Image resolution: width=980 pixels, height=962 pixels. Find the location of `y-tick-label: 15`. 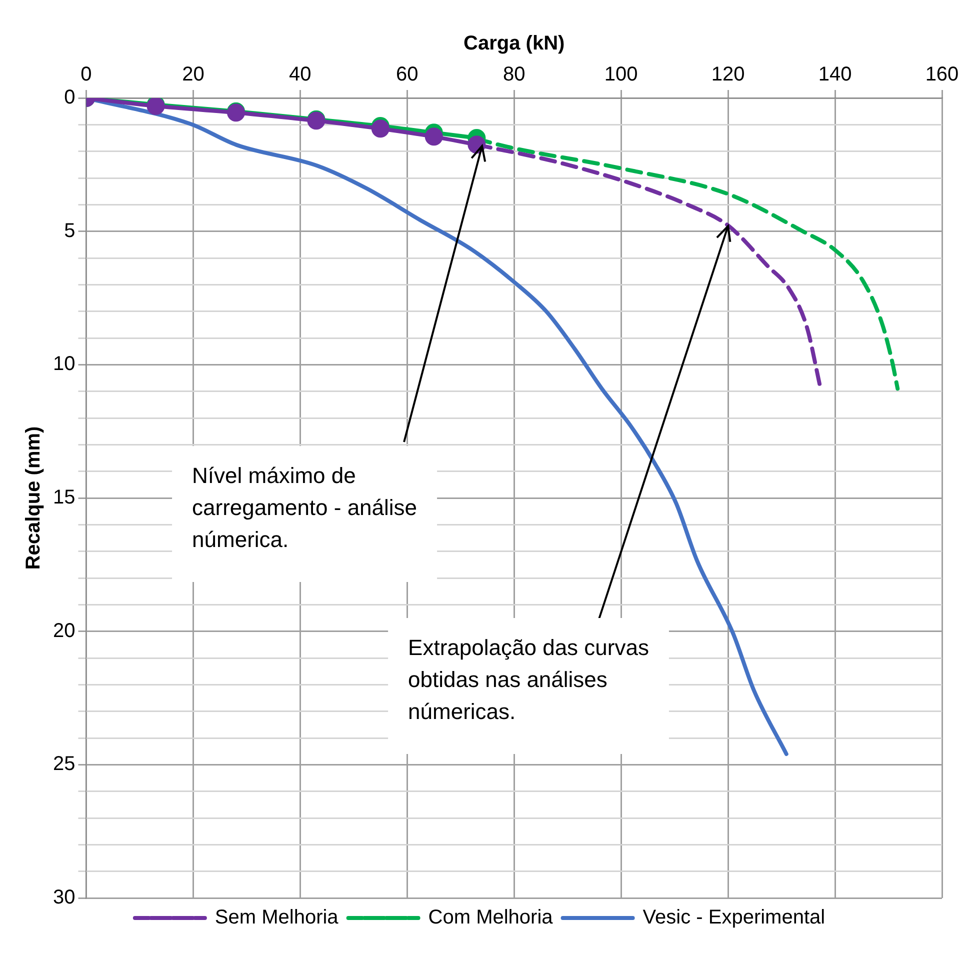

y-tick-label: 15 is located at coordinates (64, 497).